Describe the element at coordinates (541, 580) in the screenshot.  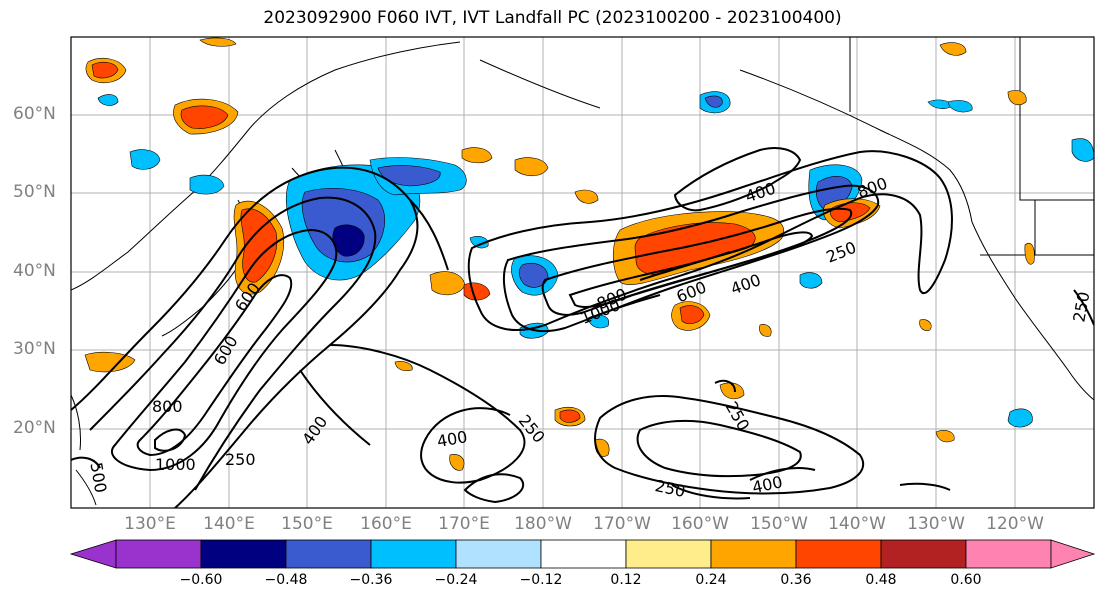
I see `colorbar-tick-label: −0.12` at that location.